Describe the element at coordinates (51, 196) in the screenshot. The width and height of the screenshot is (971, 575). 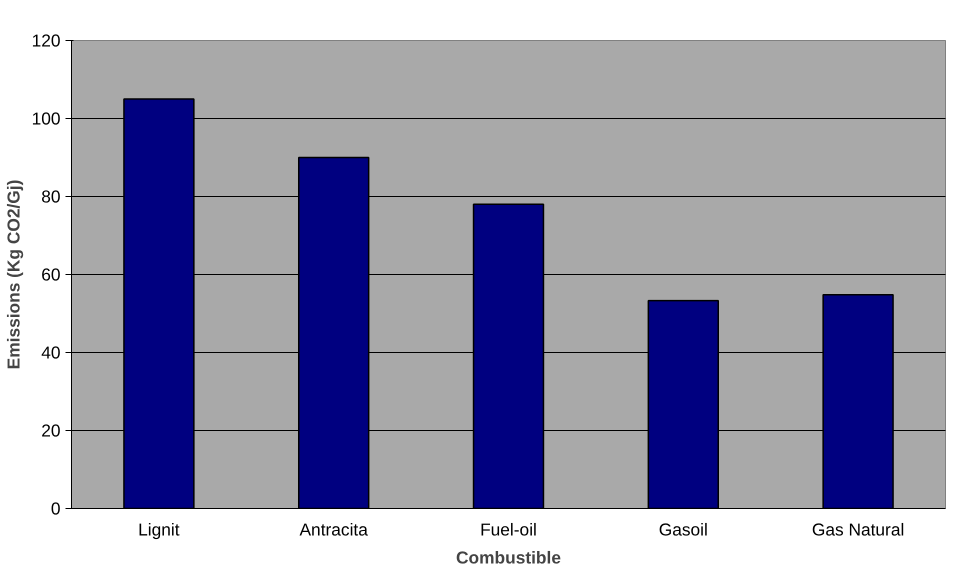
I see `y-tick-label: 80` at that location.